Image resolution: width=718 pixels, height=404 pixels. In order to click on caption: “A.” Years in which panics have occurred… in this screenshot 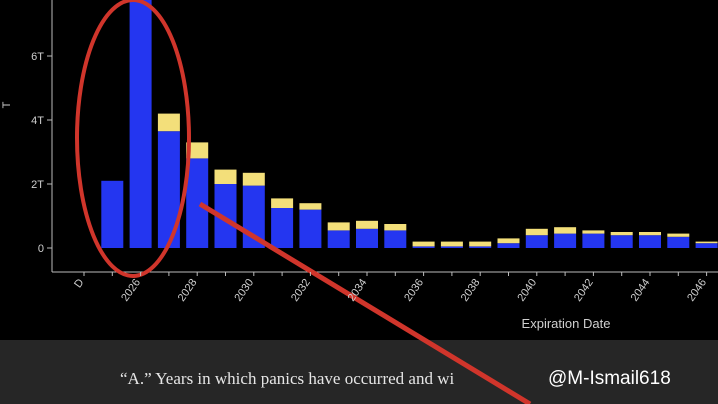, I will do `click(287, 378)`.